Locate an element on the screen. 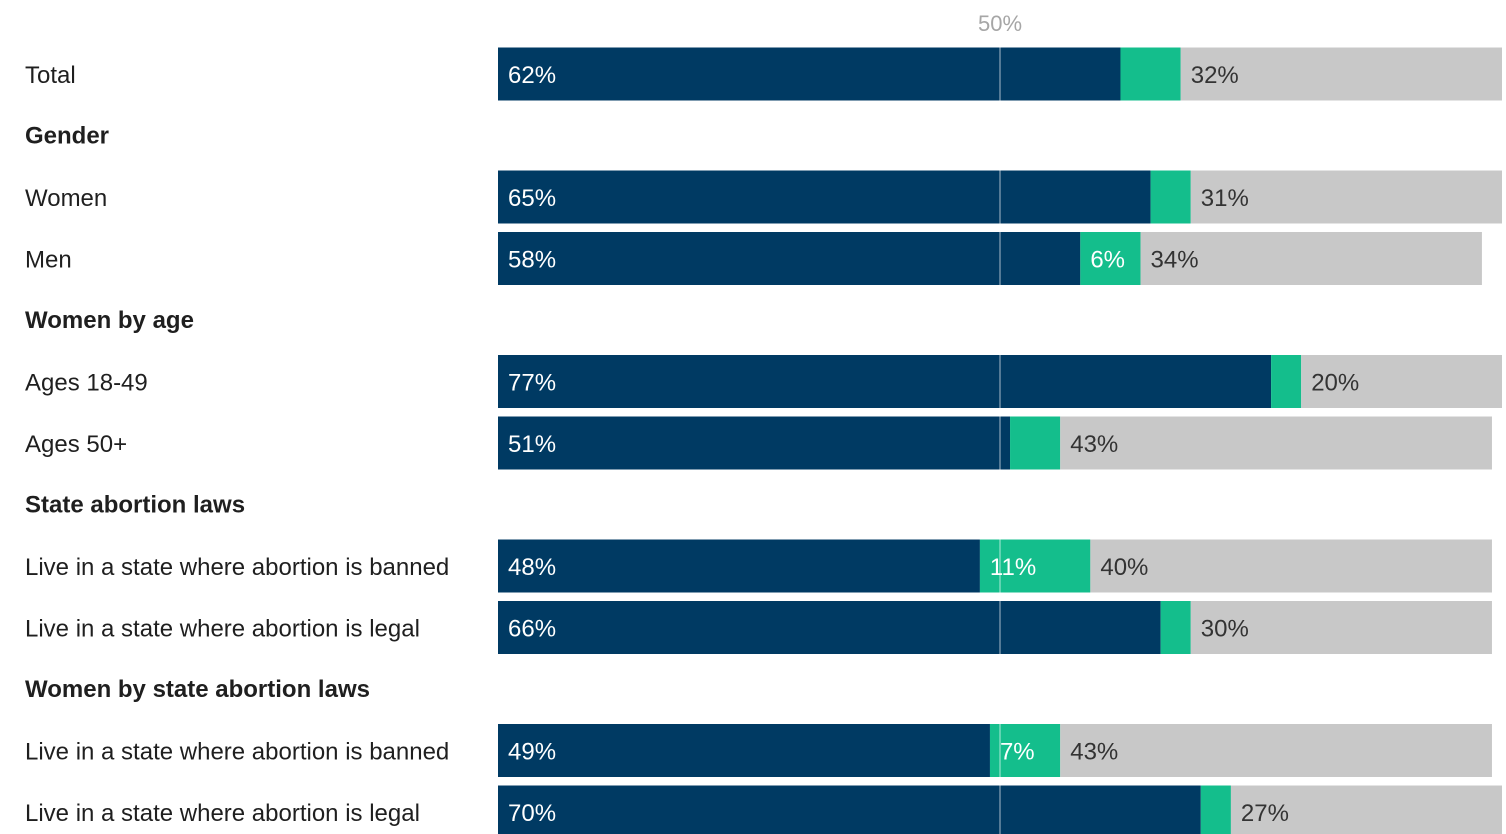 This screenshot has width=1506, height=834. segment-middle-label: 7% is located at coordinates (1017, 752).